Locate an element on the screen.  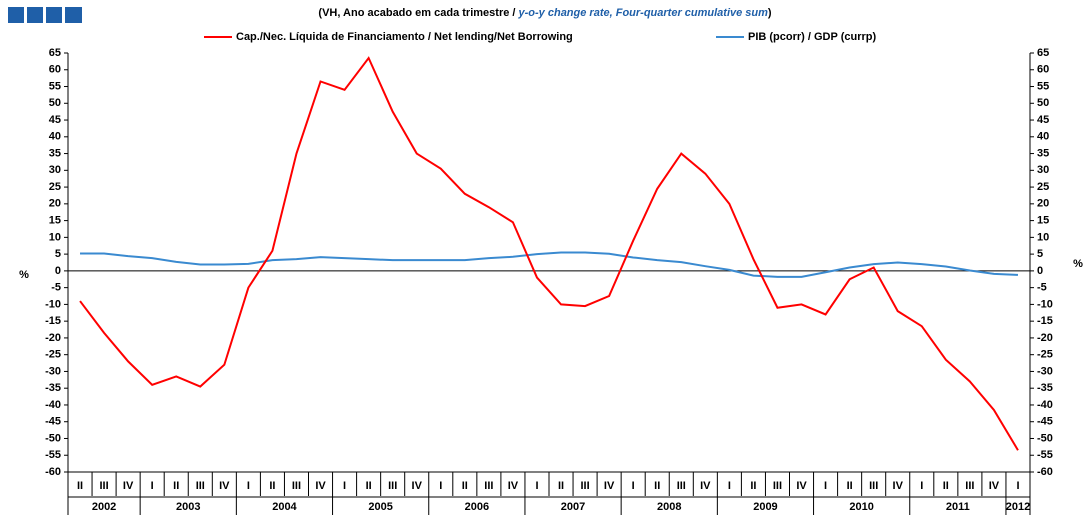
y-tick-label: -60 is located at coordinates (53, 472).